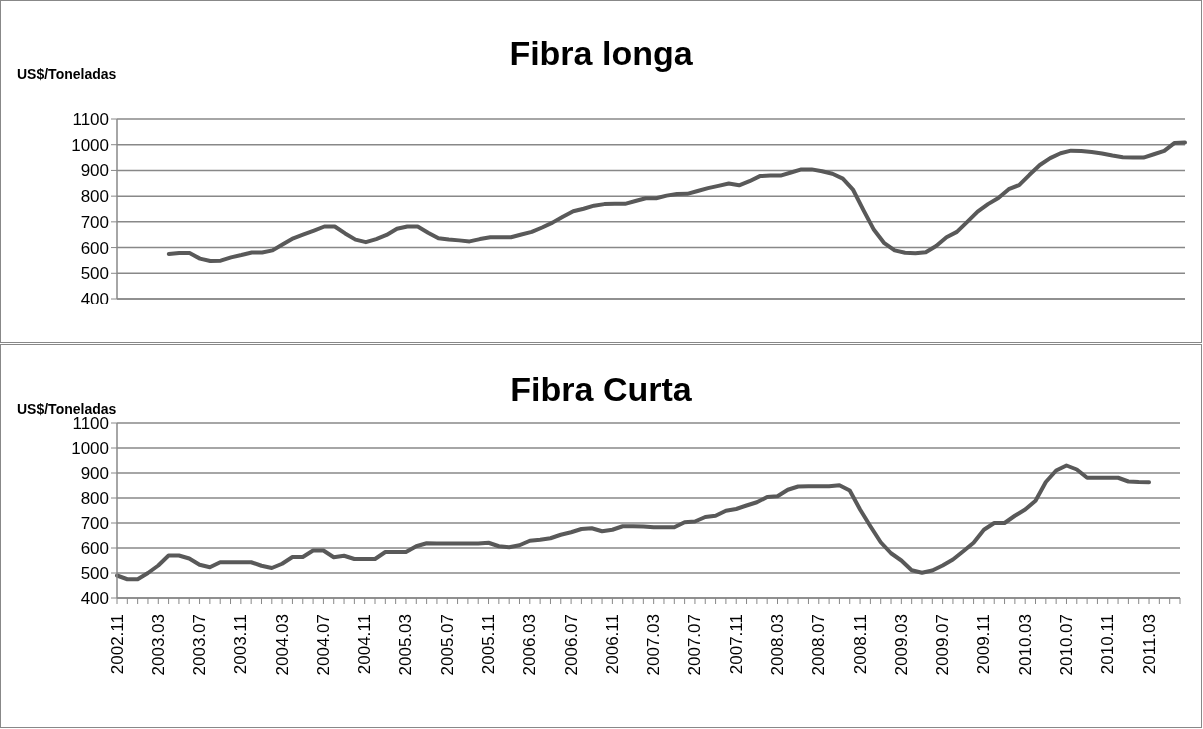 The image size is (1203, 729). What do you see at coordinates (1066, 645) in the screenshot?
I see `x-tick-label: 2010.07` at bounding box center [1066, 645].